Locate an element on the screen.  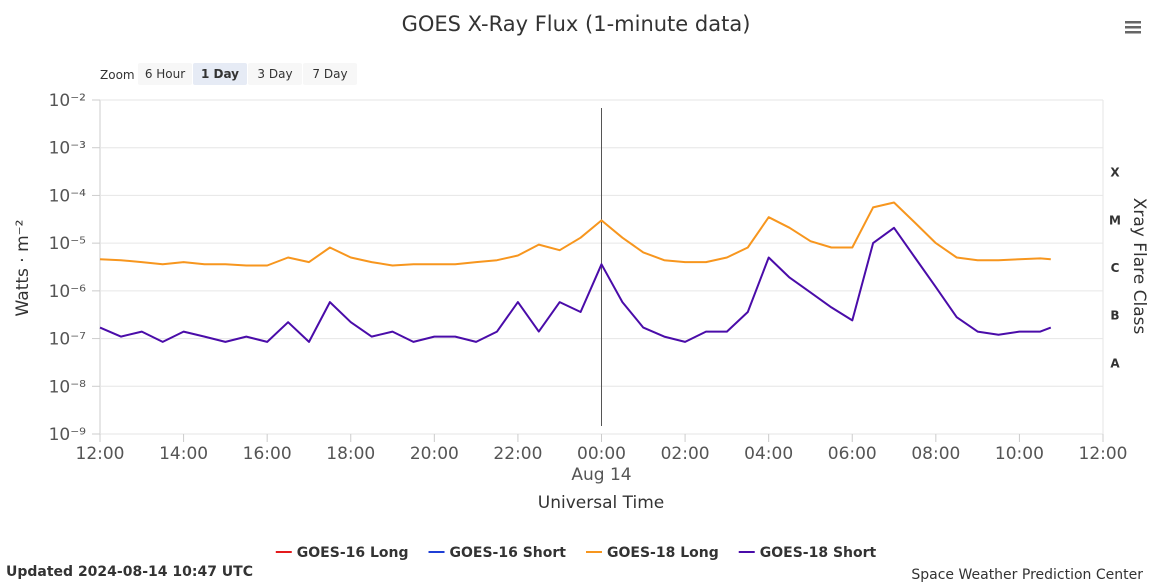
y2-tick-label: X is located at coordinates (1115, 173).